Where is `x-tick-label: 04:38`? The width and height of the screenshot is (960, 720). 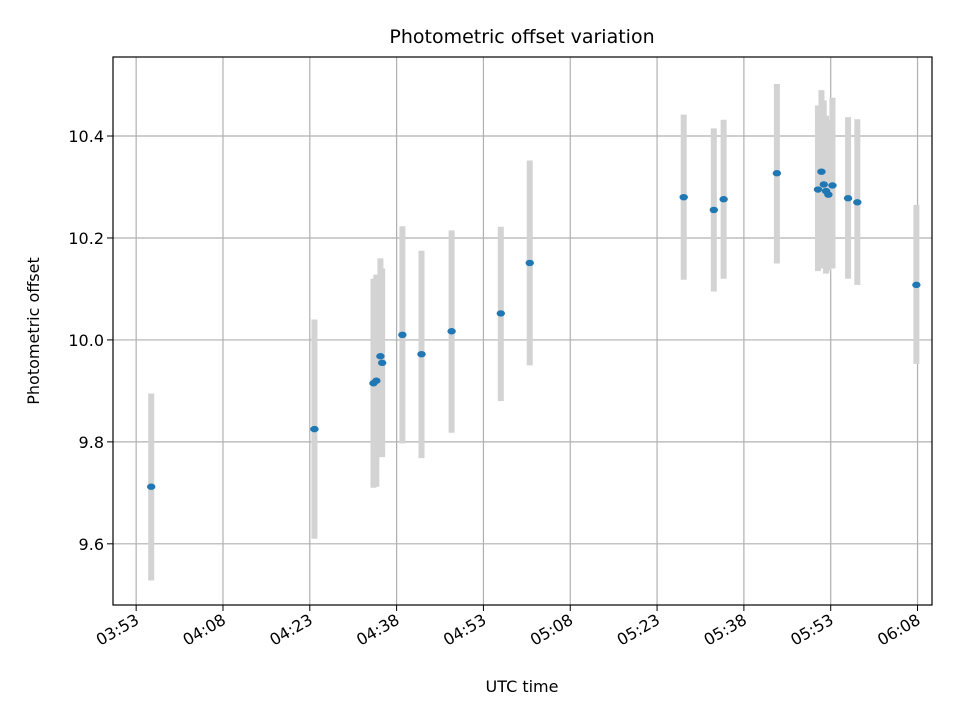
x-tick-label: 04:38 is located at coordinates (377, 630).